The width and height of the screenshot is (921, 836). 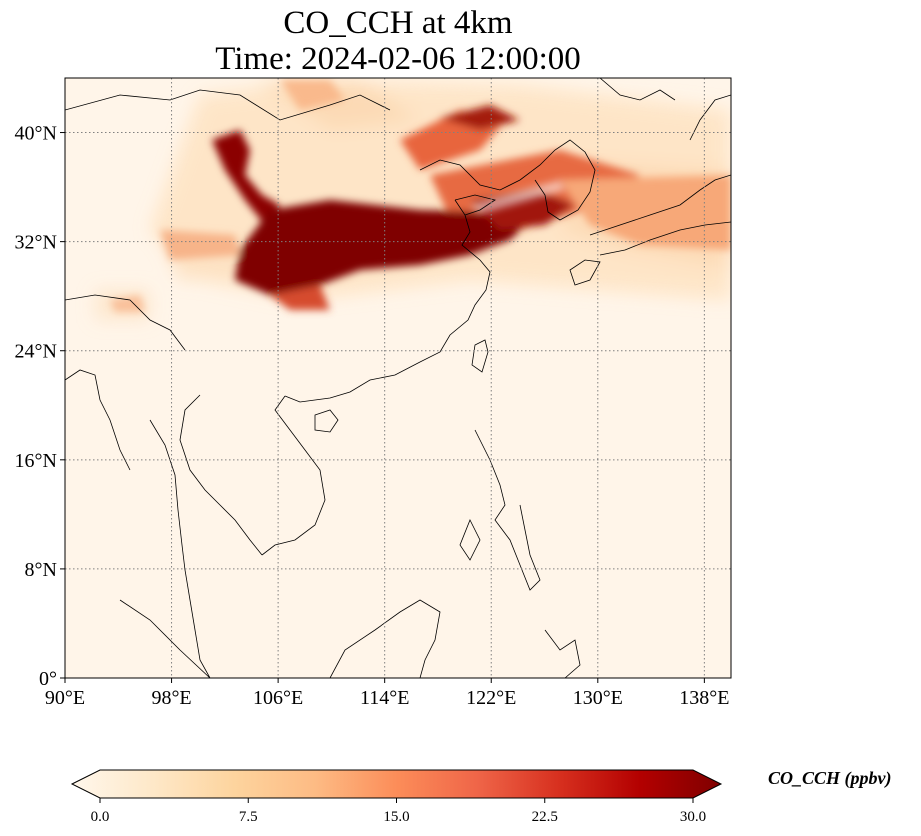 What do you see at coordinates (704, 698) in the screenshot?
I see `lon-tick-label: 138°E` at bounding box center [704, 698].